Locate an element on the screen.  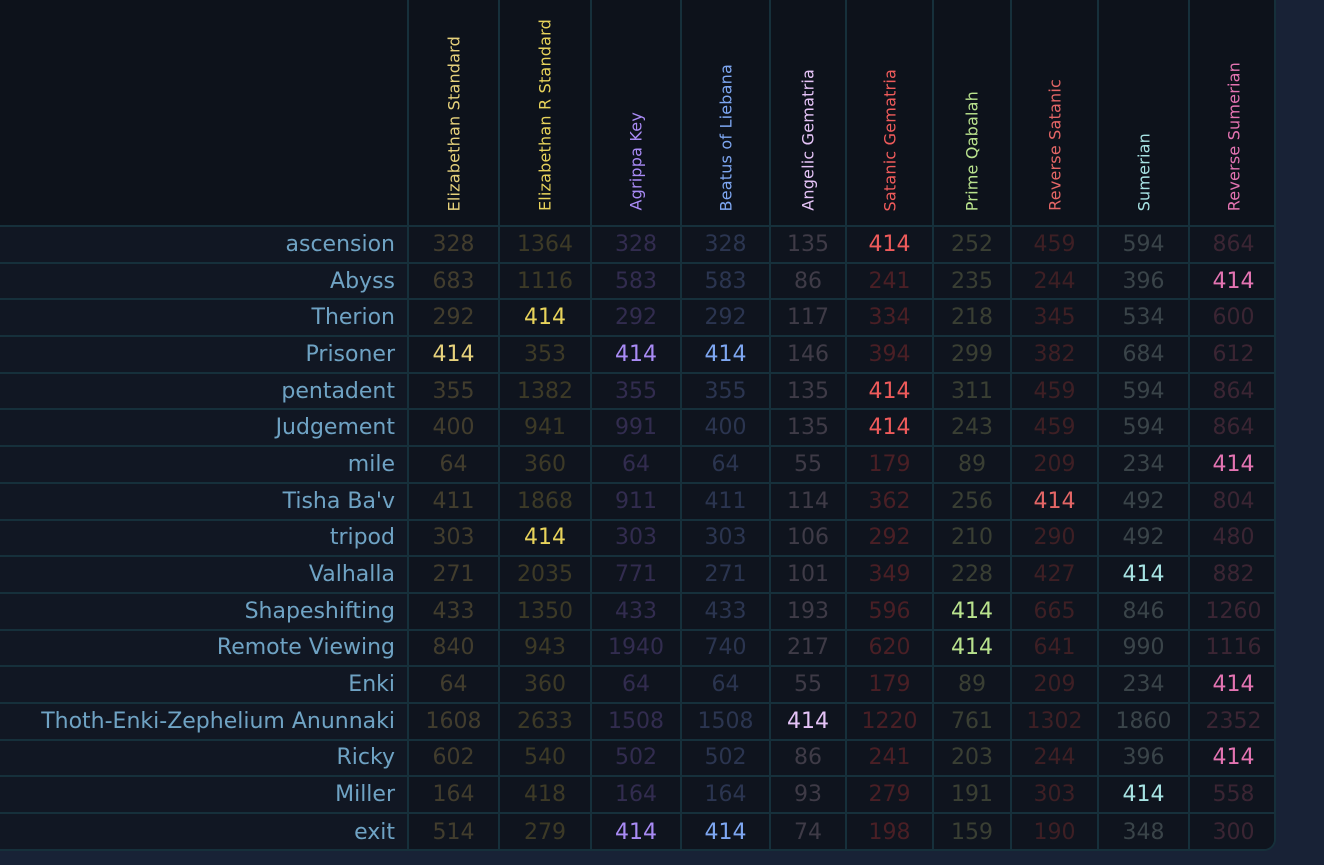
row-word: Valhalla is located at coordinates (204, 575).